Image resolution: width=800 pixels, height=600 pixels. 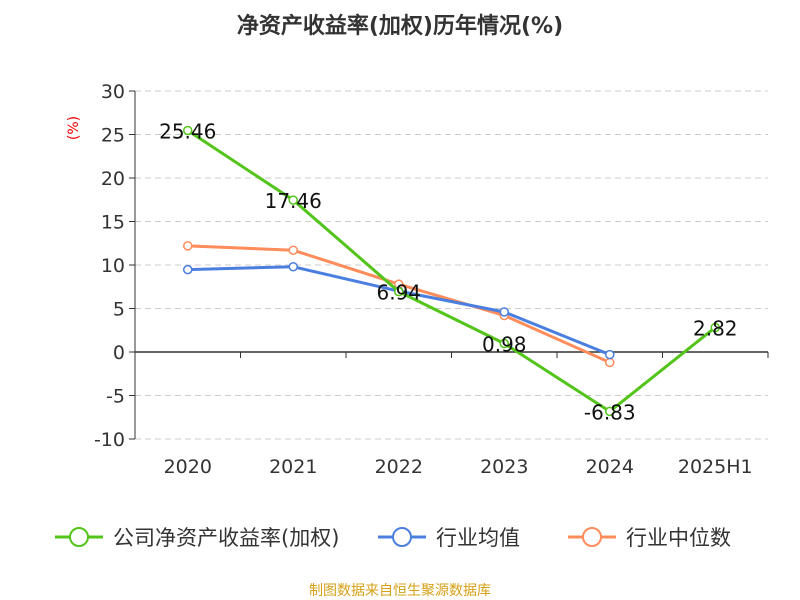 What do you see at coordinates (109, 440) in the screenshot?
I see `y-tick-label: -10` at bounding box center [109, 440].